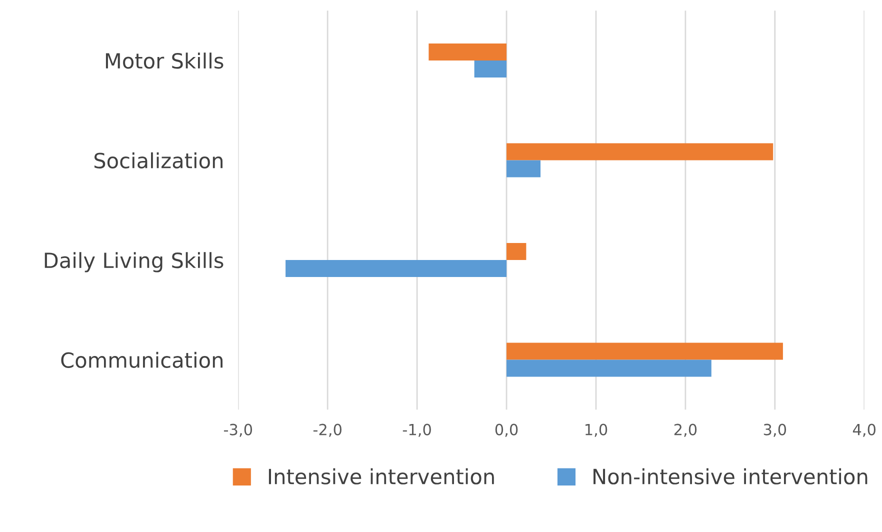  Describe the element at coordinates (158, 160) in the screenshot. I see `y-tick-label: Socialization` at that location.